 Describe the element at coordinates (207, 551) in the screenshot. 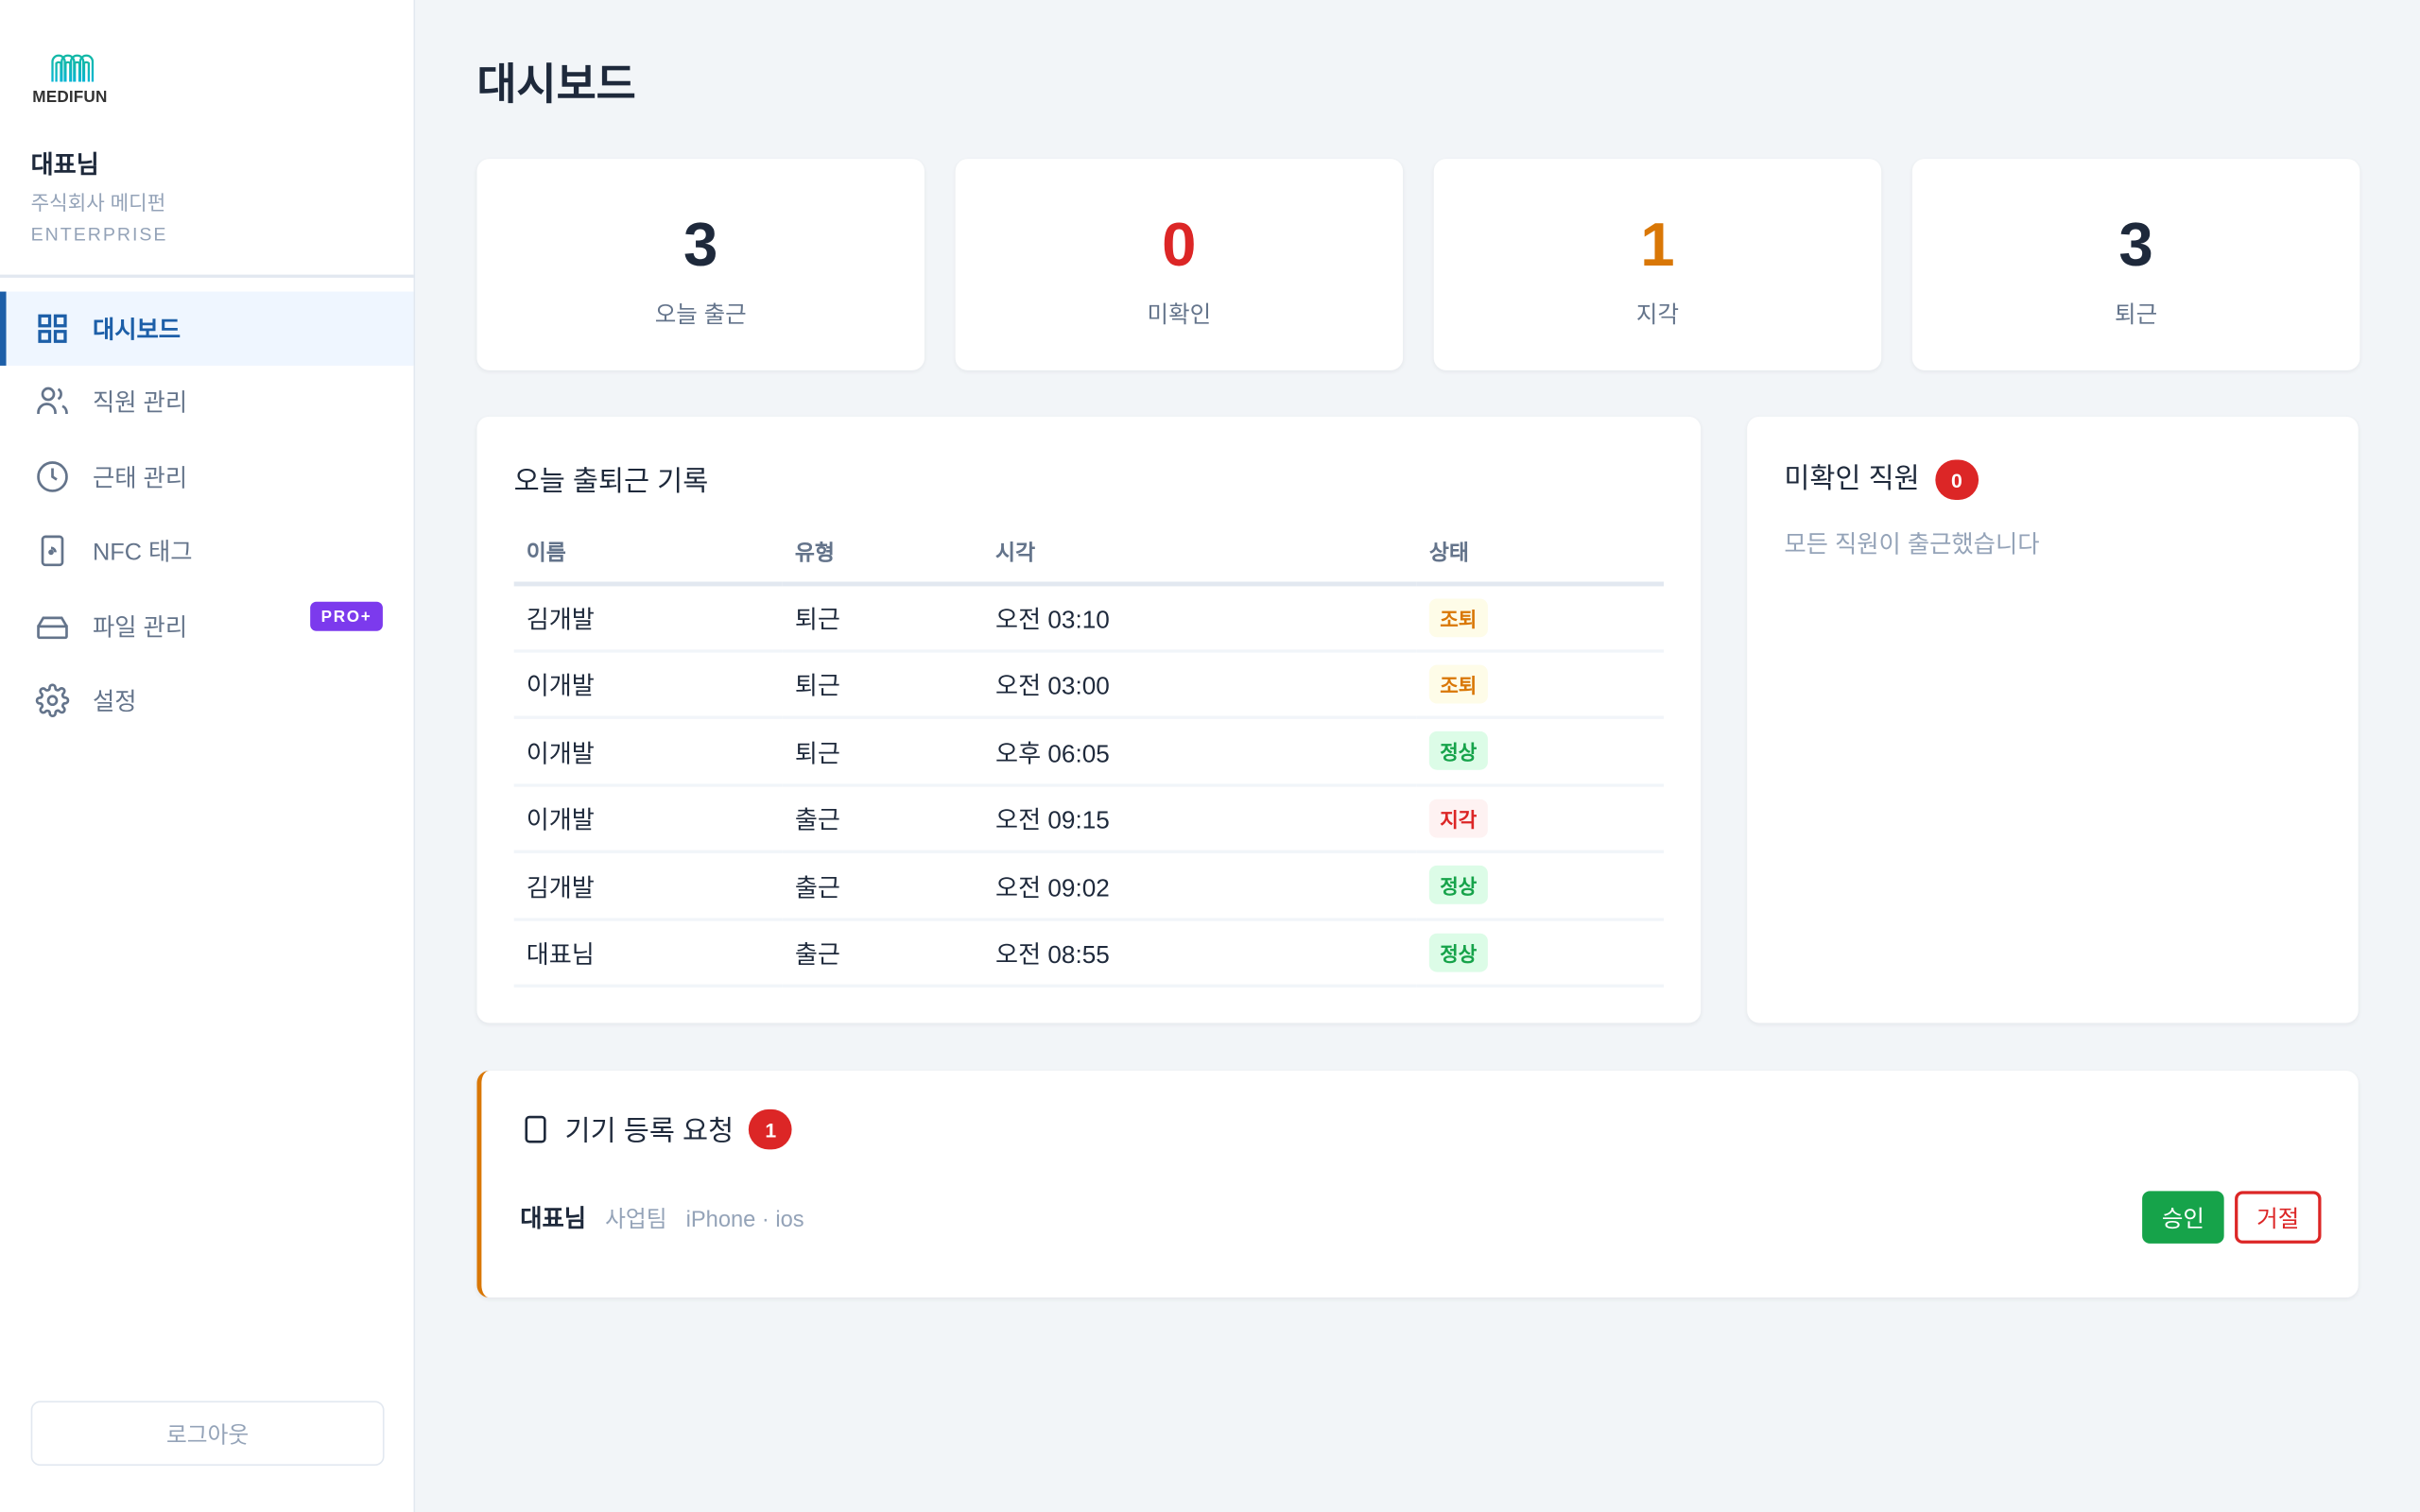

I see `sidebar-item-nfc: NFC 태그` at that location.